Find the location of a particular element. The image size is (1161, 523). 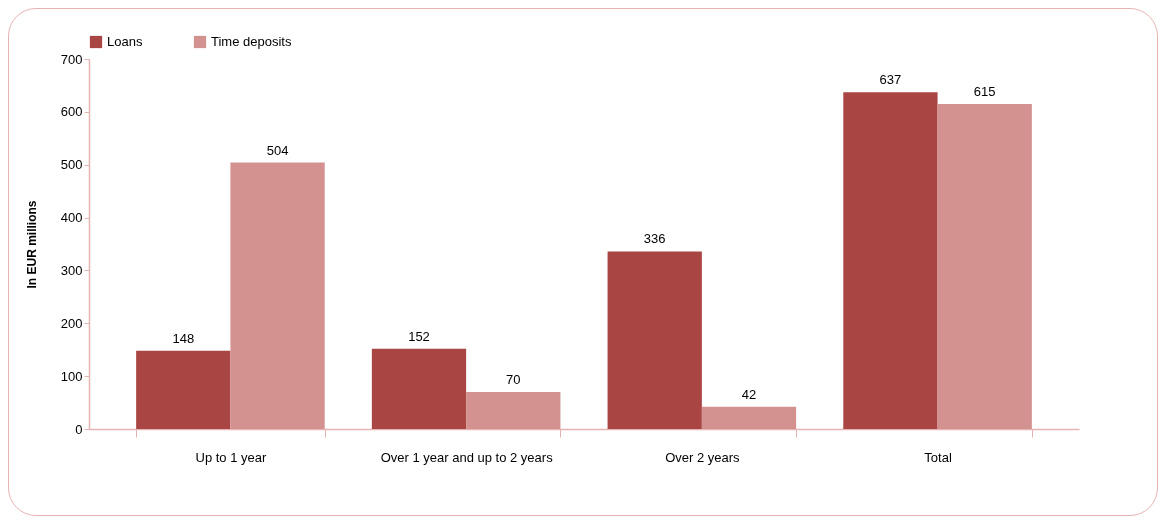

x-tick-label: Over 2 years is located at coordinates (703, 457).